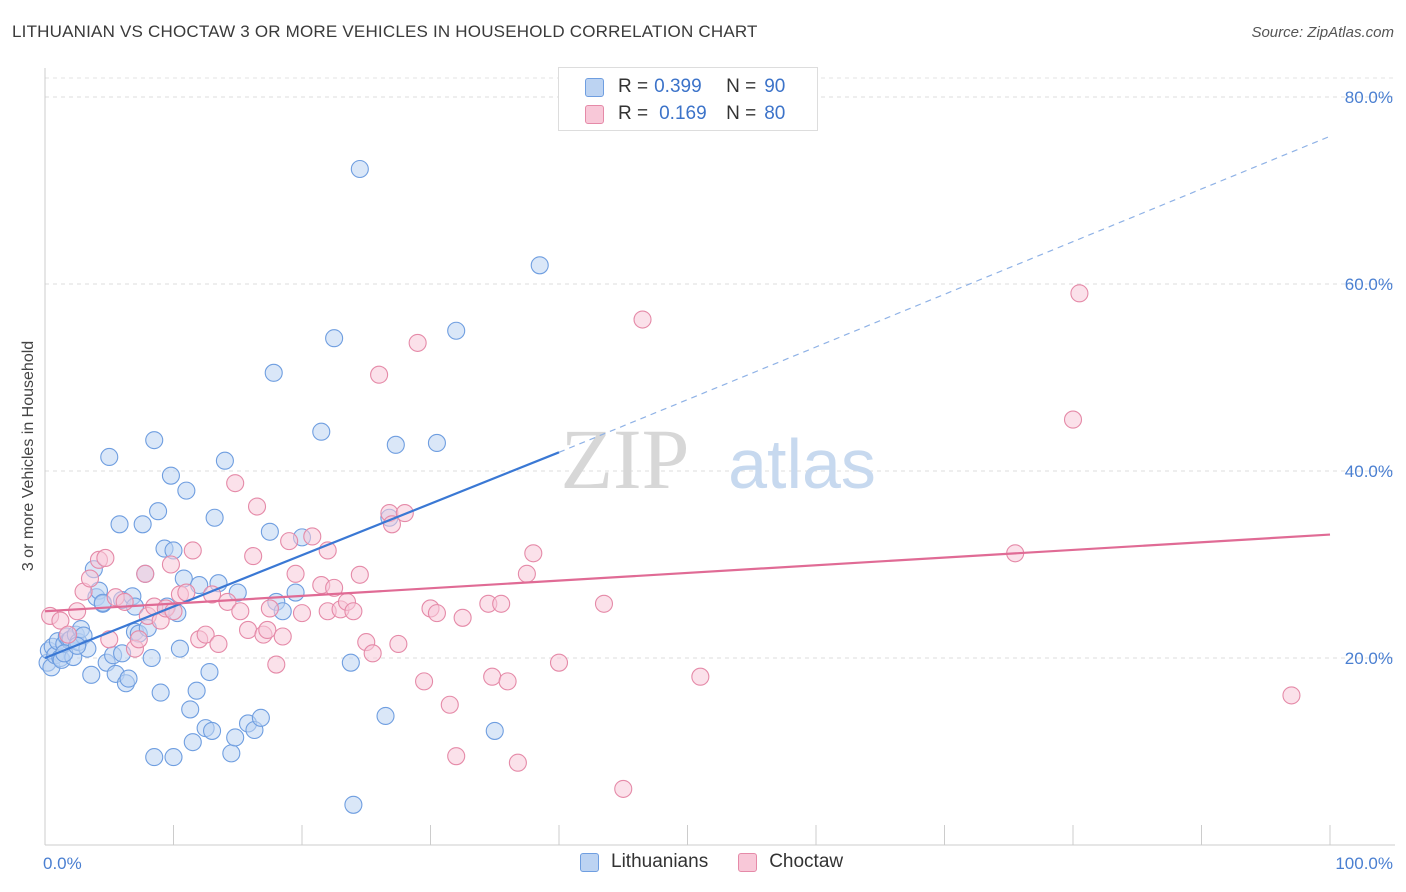 The height and width of the screenshot is (892, 1406). What do you see at coordinates (775, 86) in the screenshot?
I see `legend-n-value: 90` at bounding box center [775, 86].